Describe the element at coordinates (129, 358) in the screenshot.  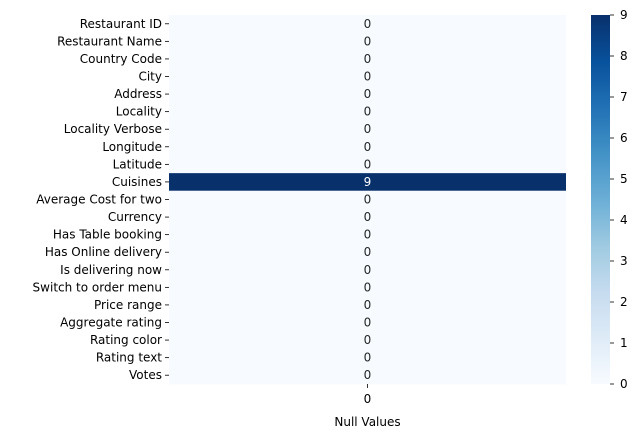
I see `y-tick-label: Rating text` at that location.